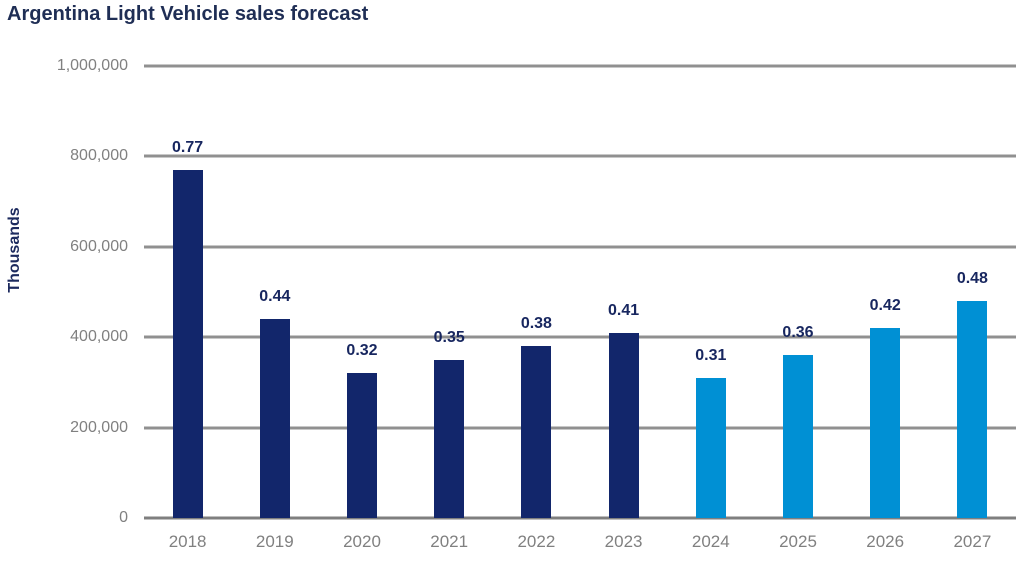 The height and width of the screenshot is (562, 1024). Describe the element at coordinates (187, 541) in the screenshot. I see `x-tick-label-2018: 2018` at that location.